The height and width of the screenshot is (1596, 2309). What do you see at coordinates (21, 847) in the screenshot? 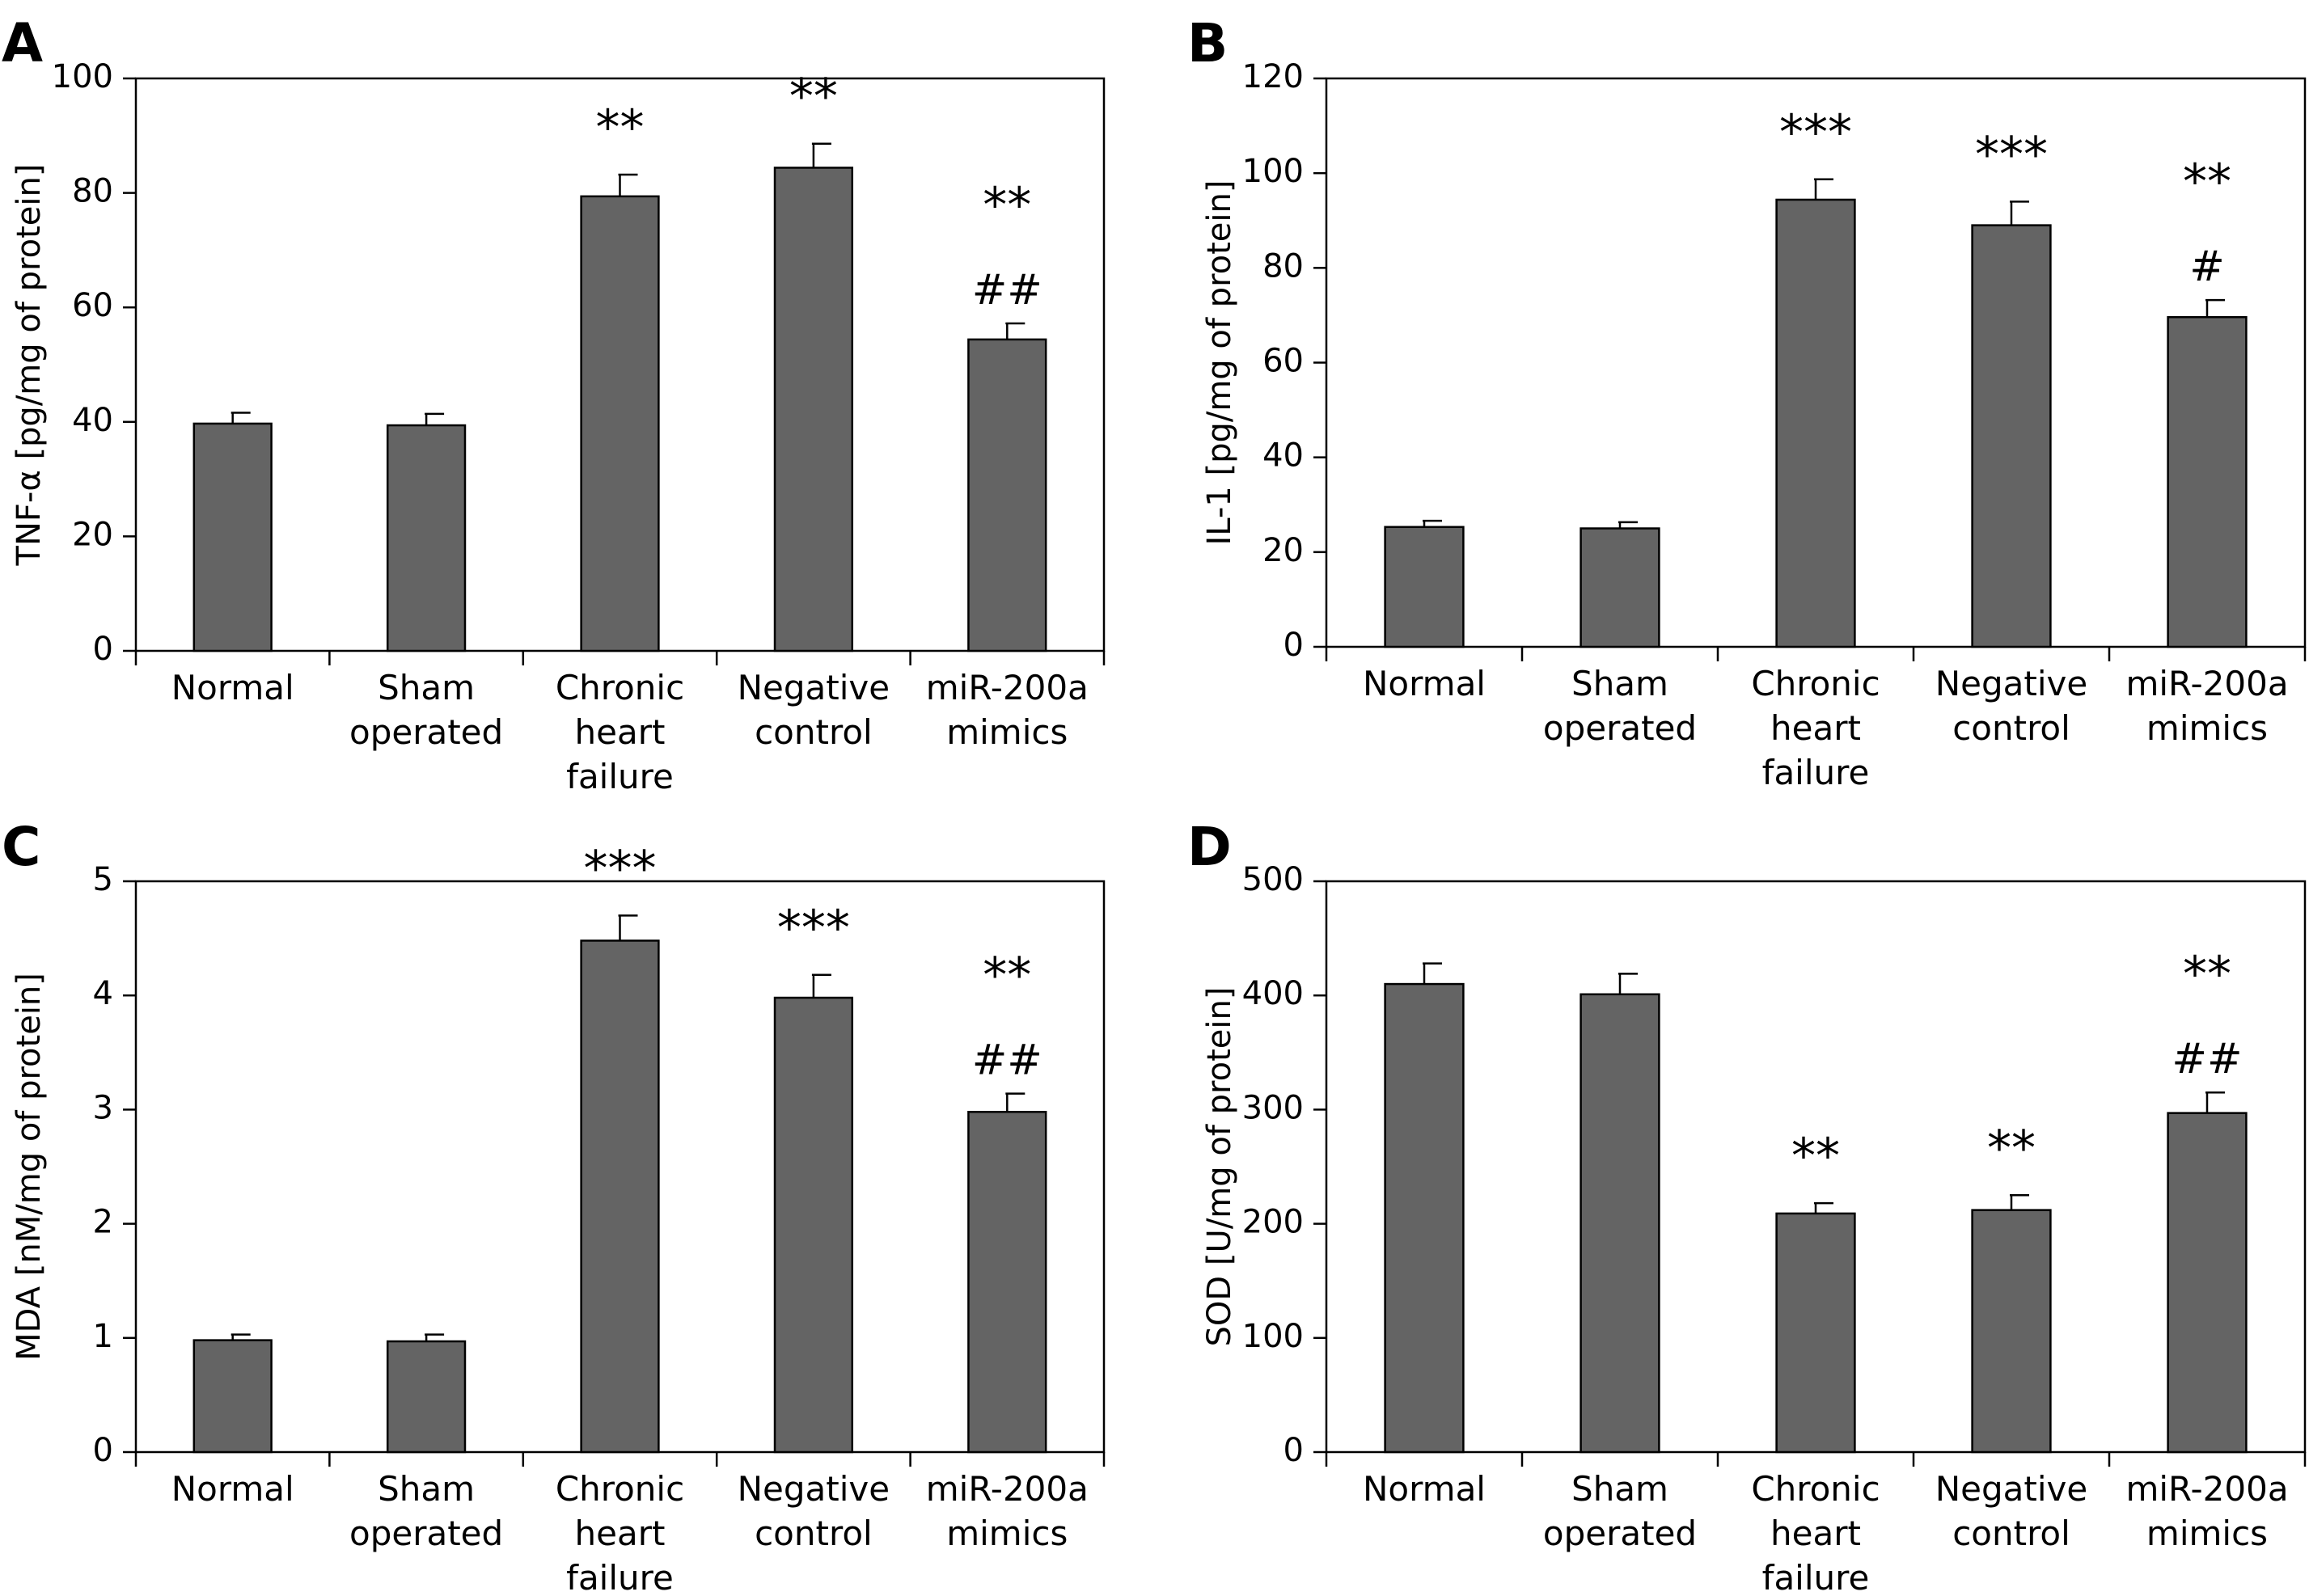
I see `panel-label: C` at bounding box center [21, 847].